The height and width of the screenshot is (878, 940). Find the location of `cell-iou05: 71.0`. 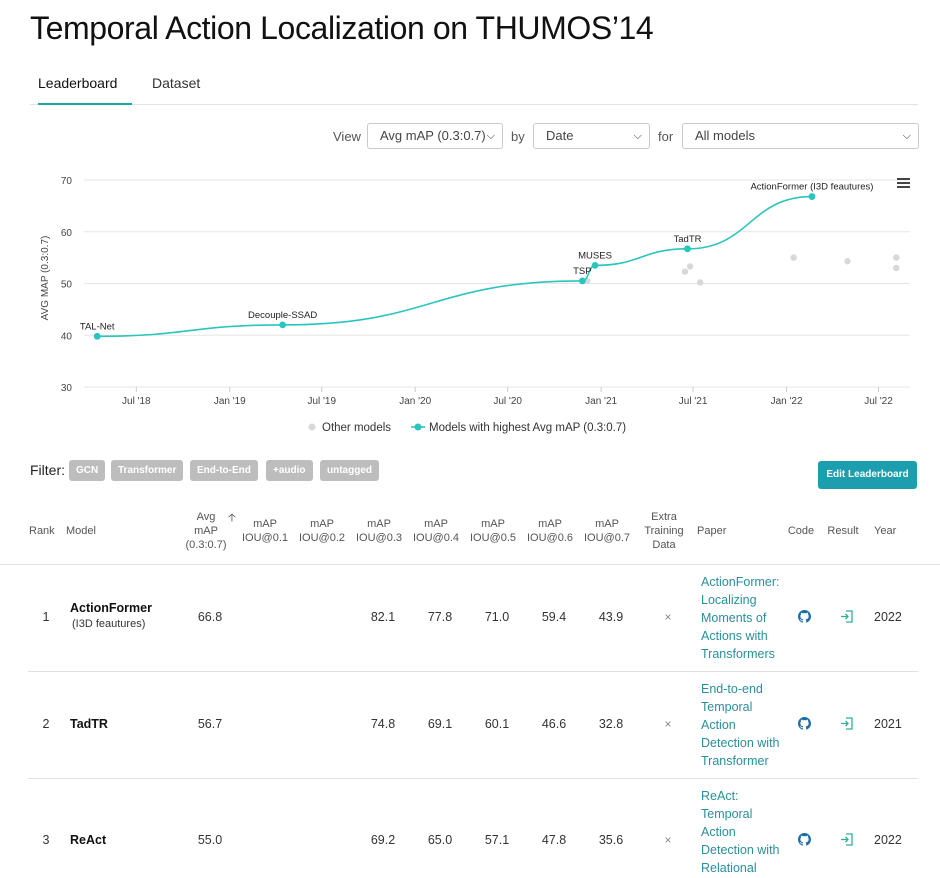

cell-iou05: 71.0 is located at coordinates (497, 617).